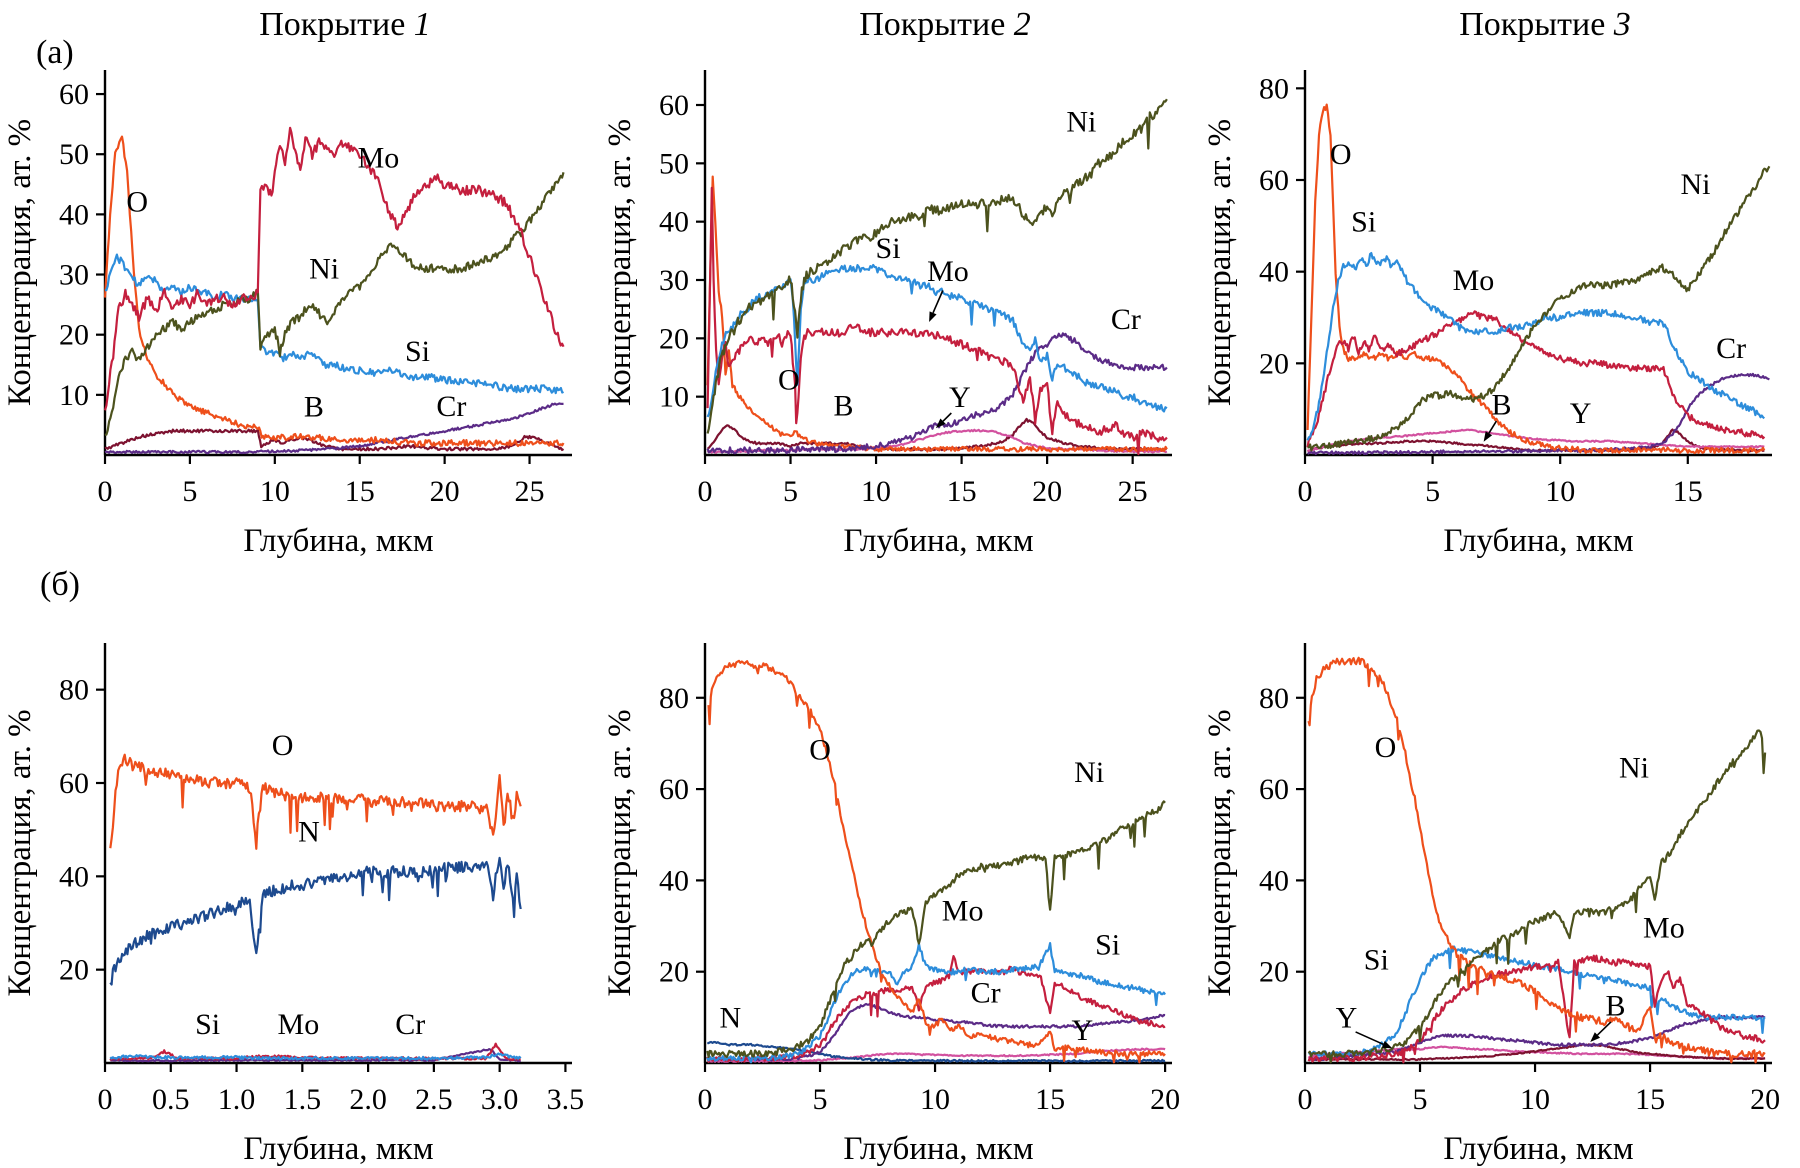  I want to click on element-label-Cr: Cr, so click(1731, 348).